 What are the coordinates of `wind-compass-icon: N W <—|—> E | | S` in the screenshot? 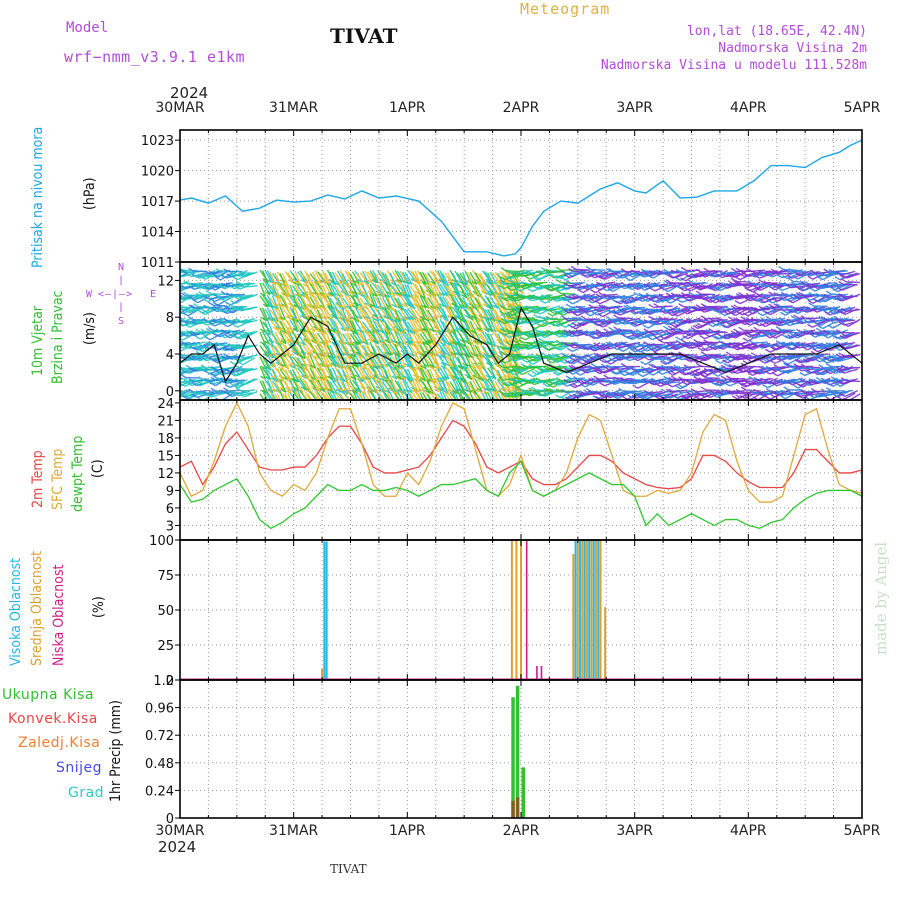 It's located at (121, 294).